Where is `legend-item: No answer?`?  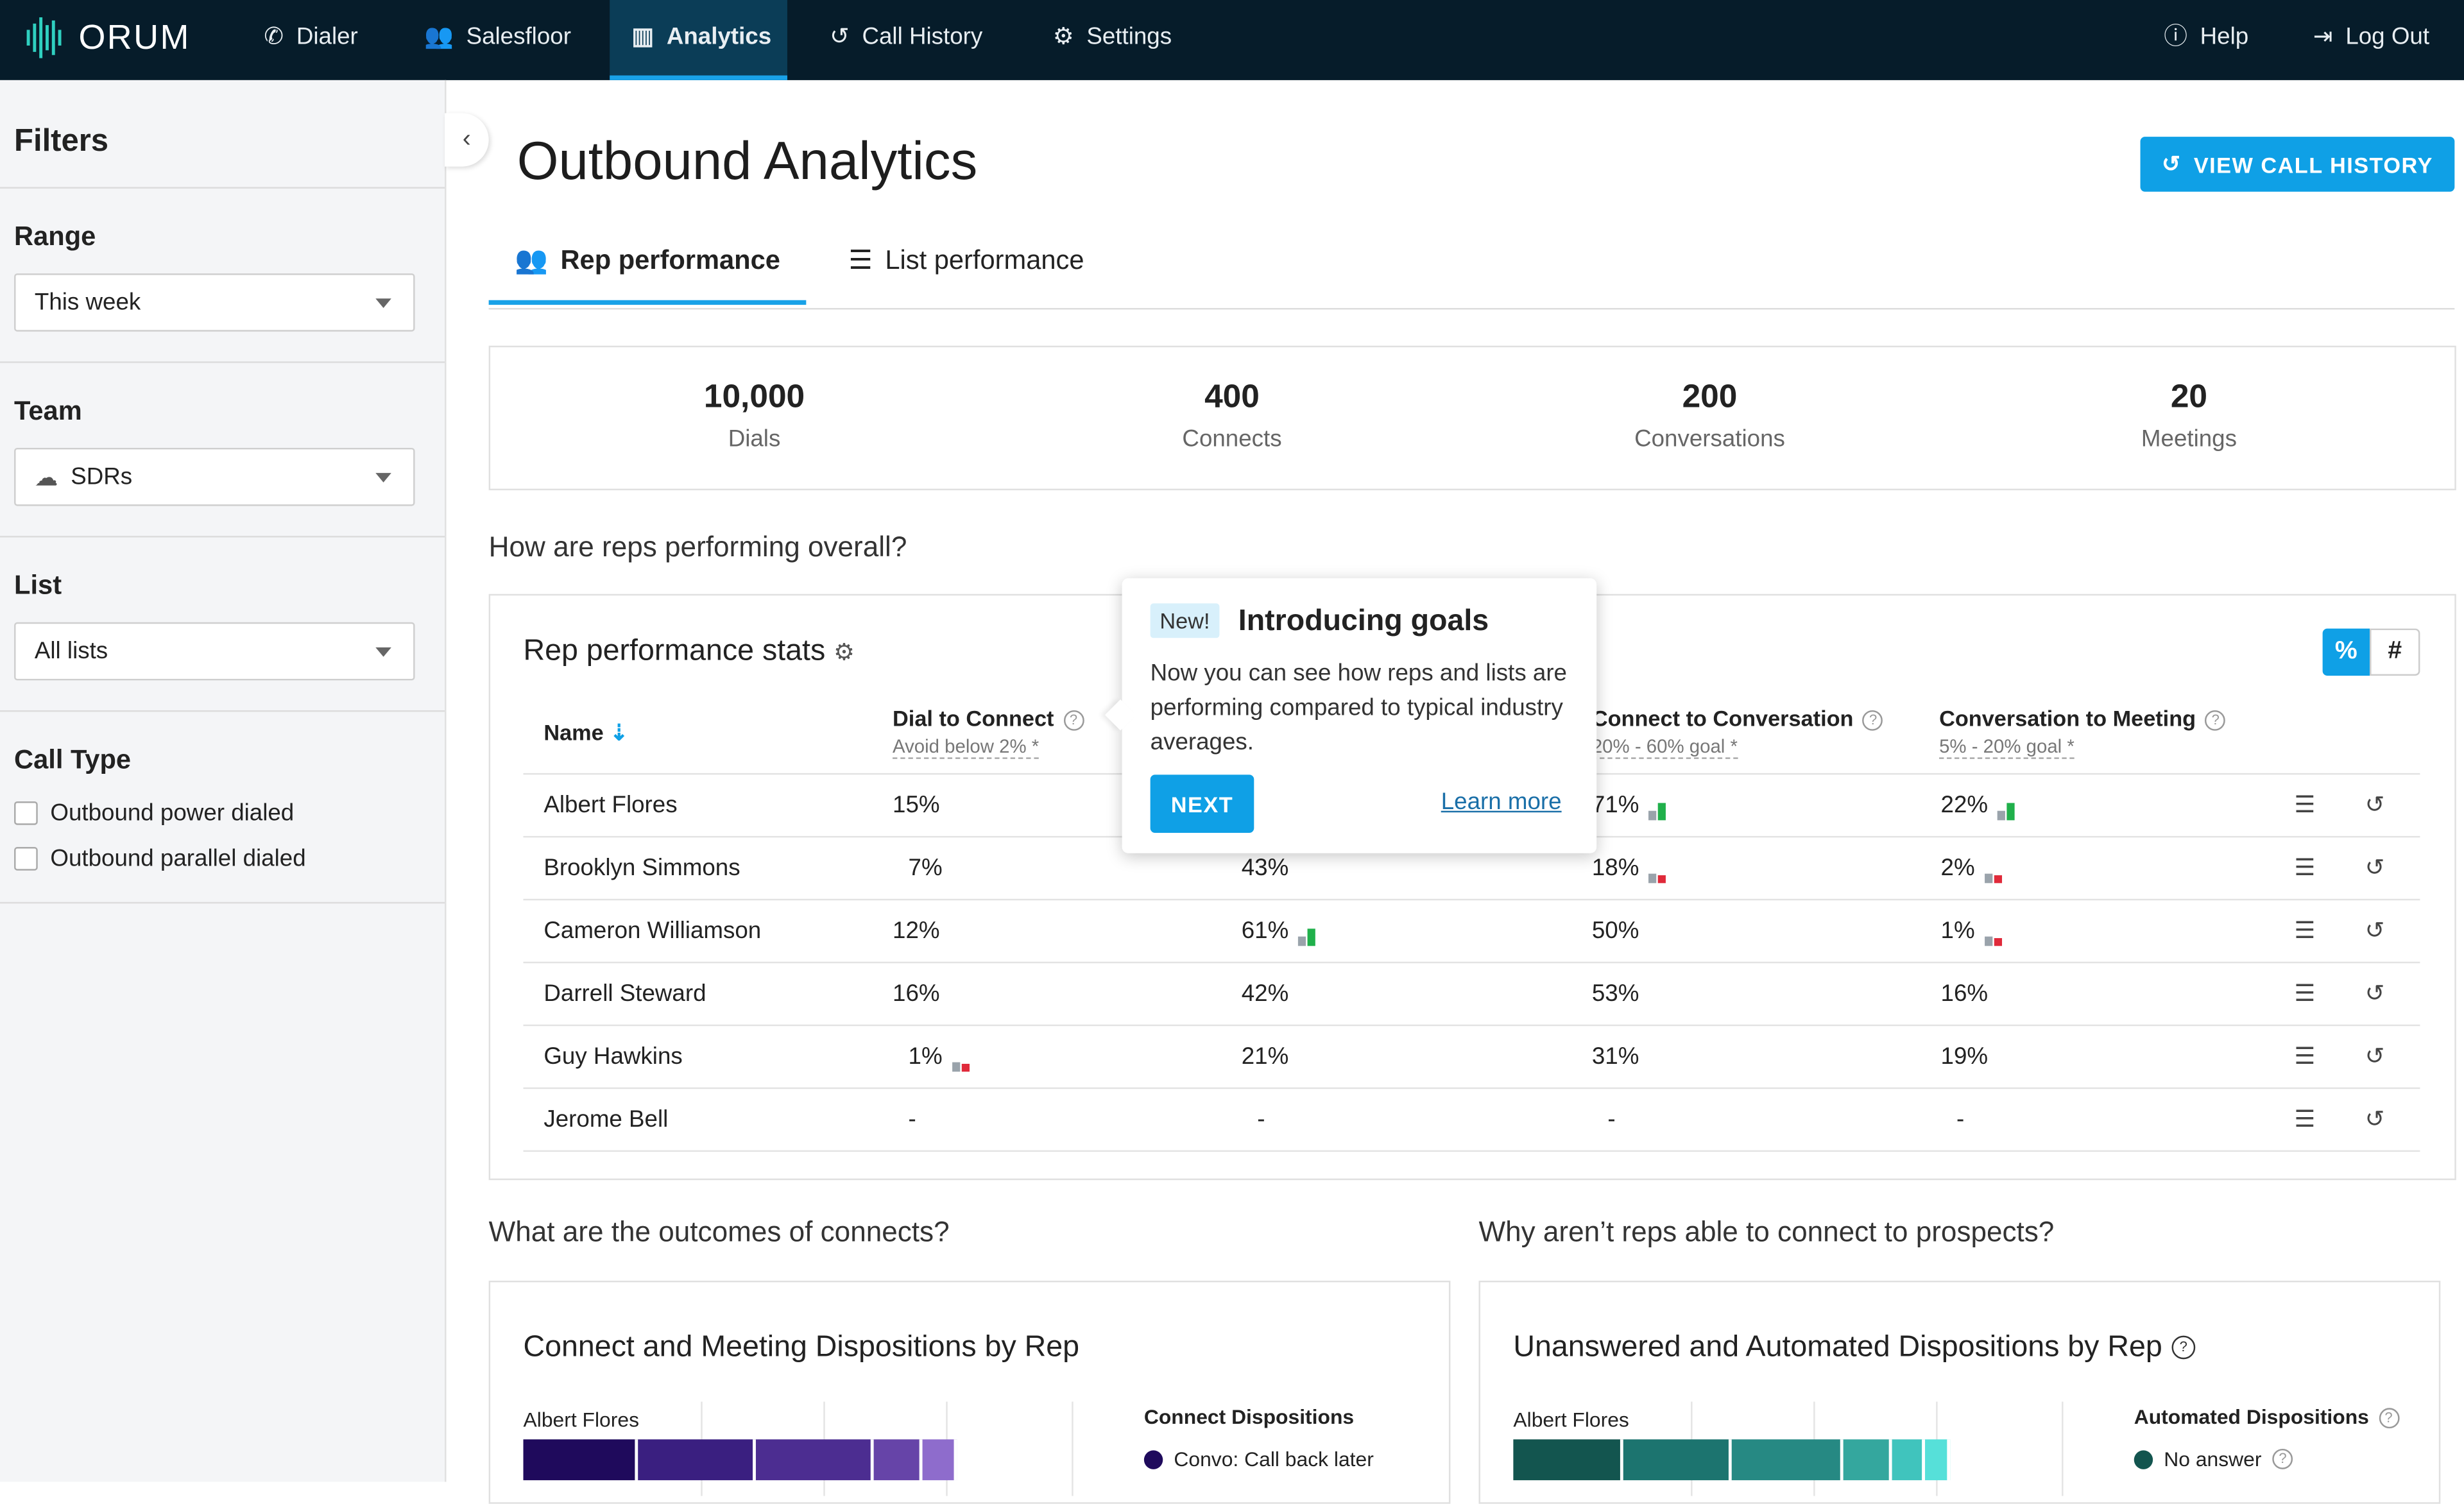 legend-item: No answer? is located at coordinates (2213, 1460).